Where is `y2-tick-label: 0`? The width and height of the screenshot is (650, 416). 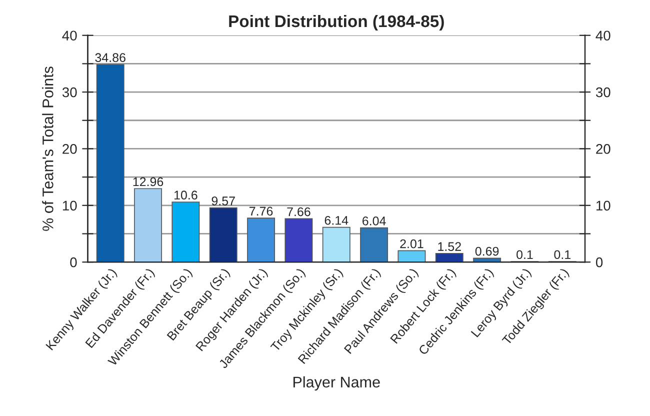 y2-tick-label: 0 is located at coordinates (599, 262).